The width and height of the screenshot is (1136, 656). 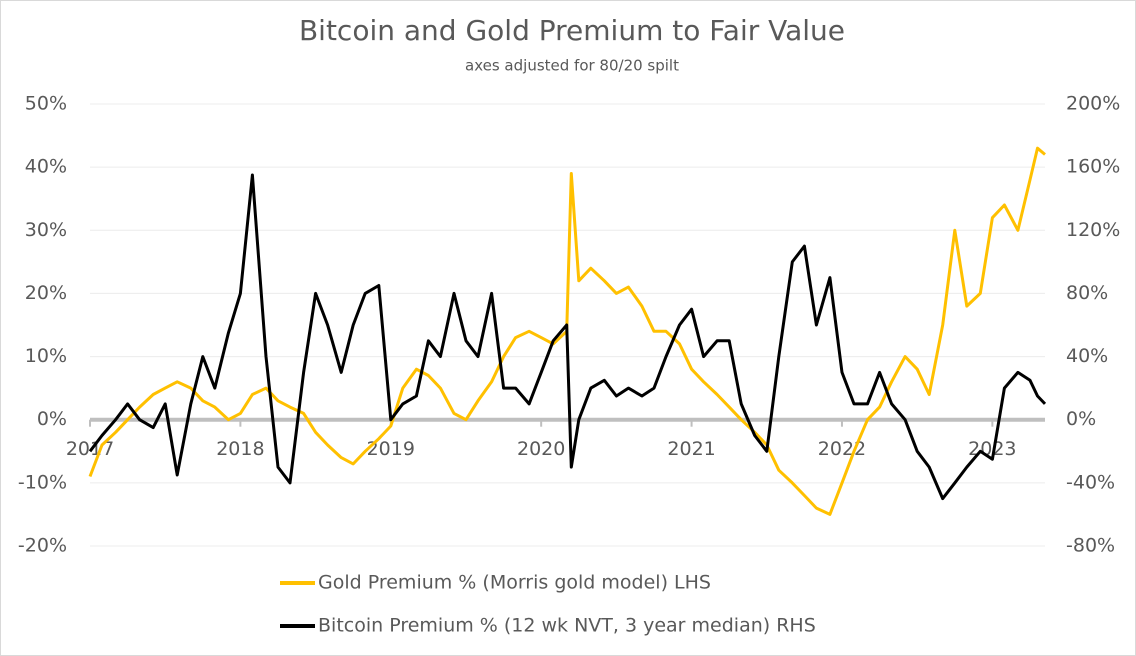 I want to click on y-tick-label: 50%, so click(x=46, y=104).